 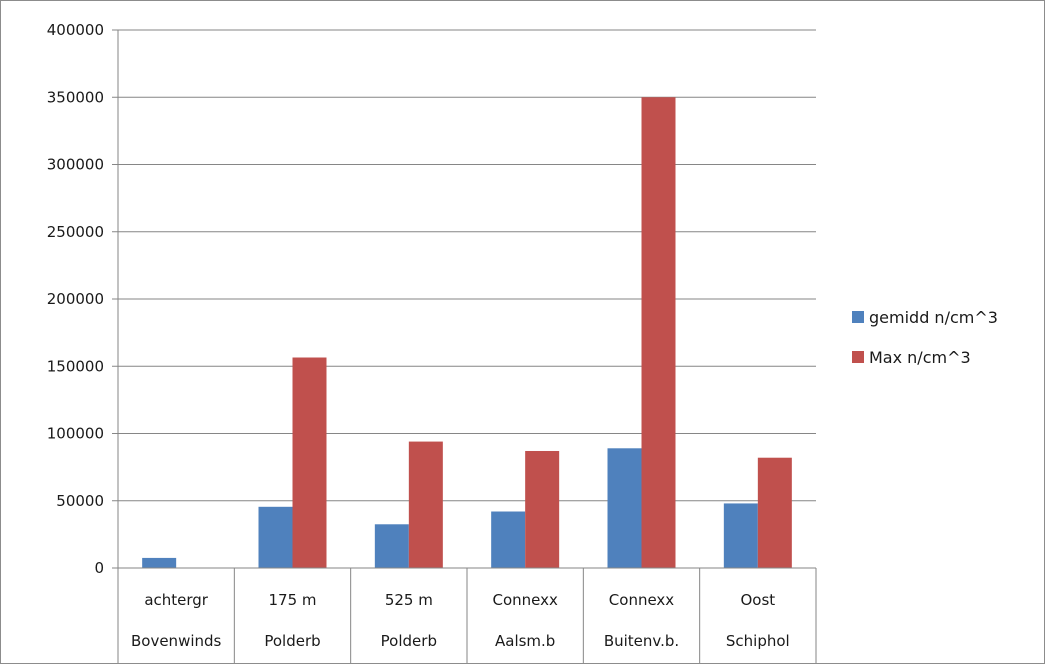 I want to click on legend-label: gemidd n/cm^3, so click(x=933, y=317).